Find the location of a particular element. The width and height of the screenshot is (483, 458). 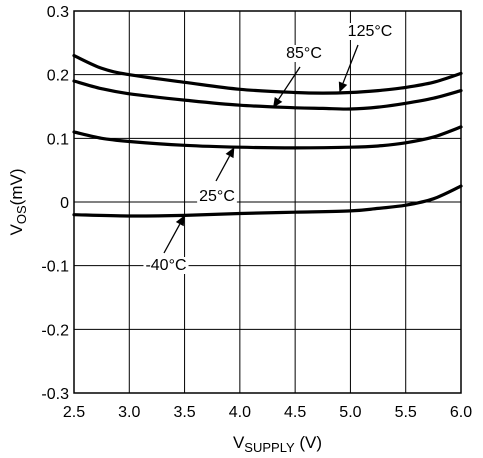

y-axis-title-sub: OS is located at coordinates (21, 214).